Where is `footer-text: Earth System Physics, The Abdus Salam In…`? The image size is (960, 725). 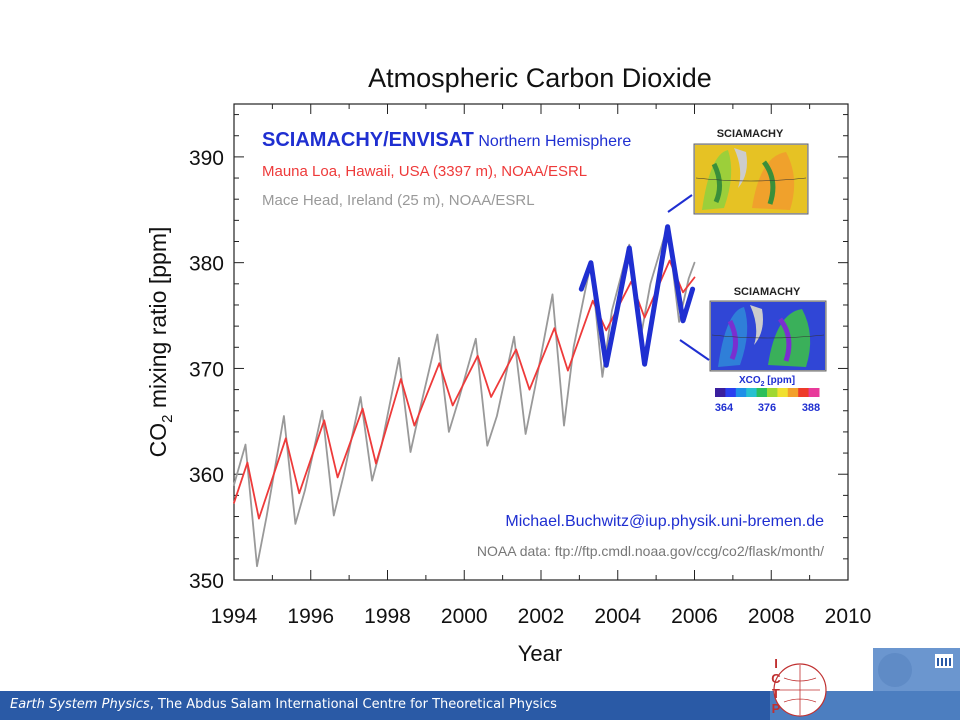
footer-text: Earth System Physics, The Abdus Salam In… is located at coordinates (283, 704).